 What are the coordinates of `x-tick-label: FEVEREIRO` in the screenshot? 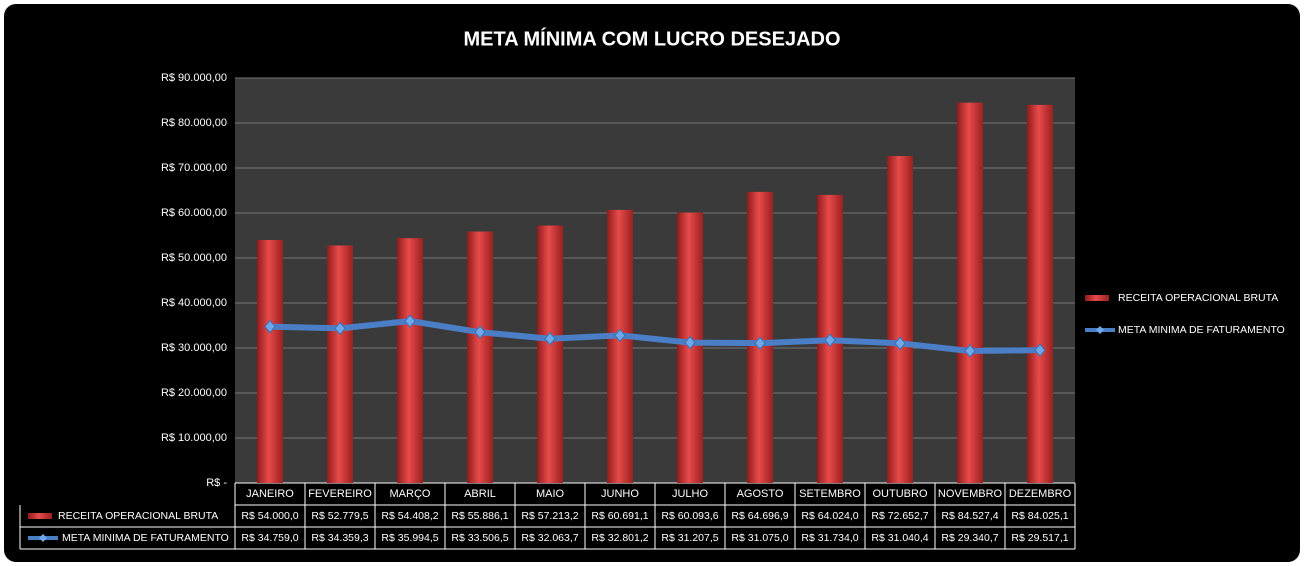 It's located at (340, 494).